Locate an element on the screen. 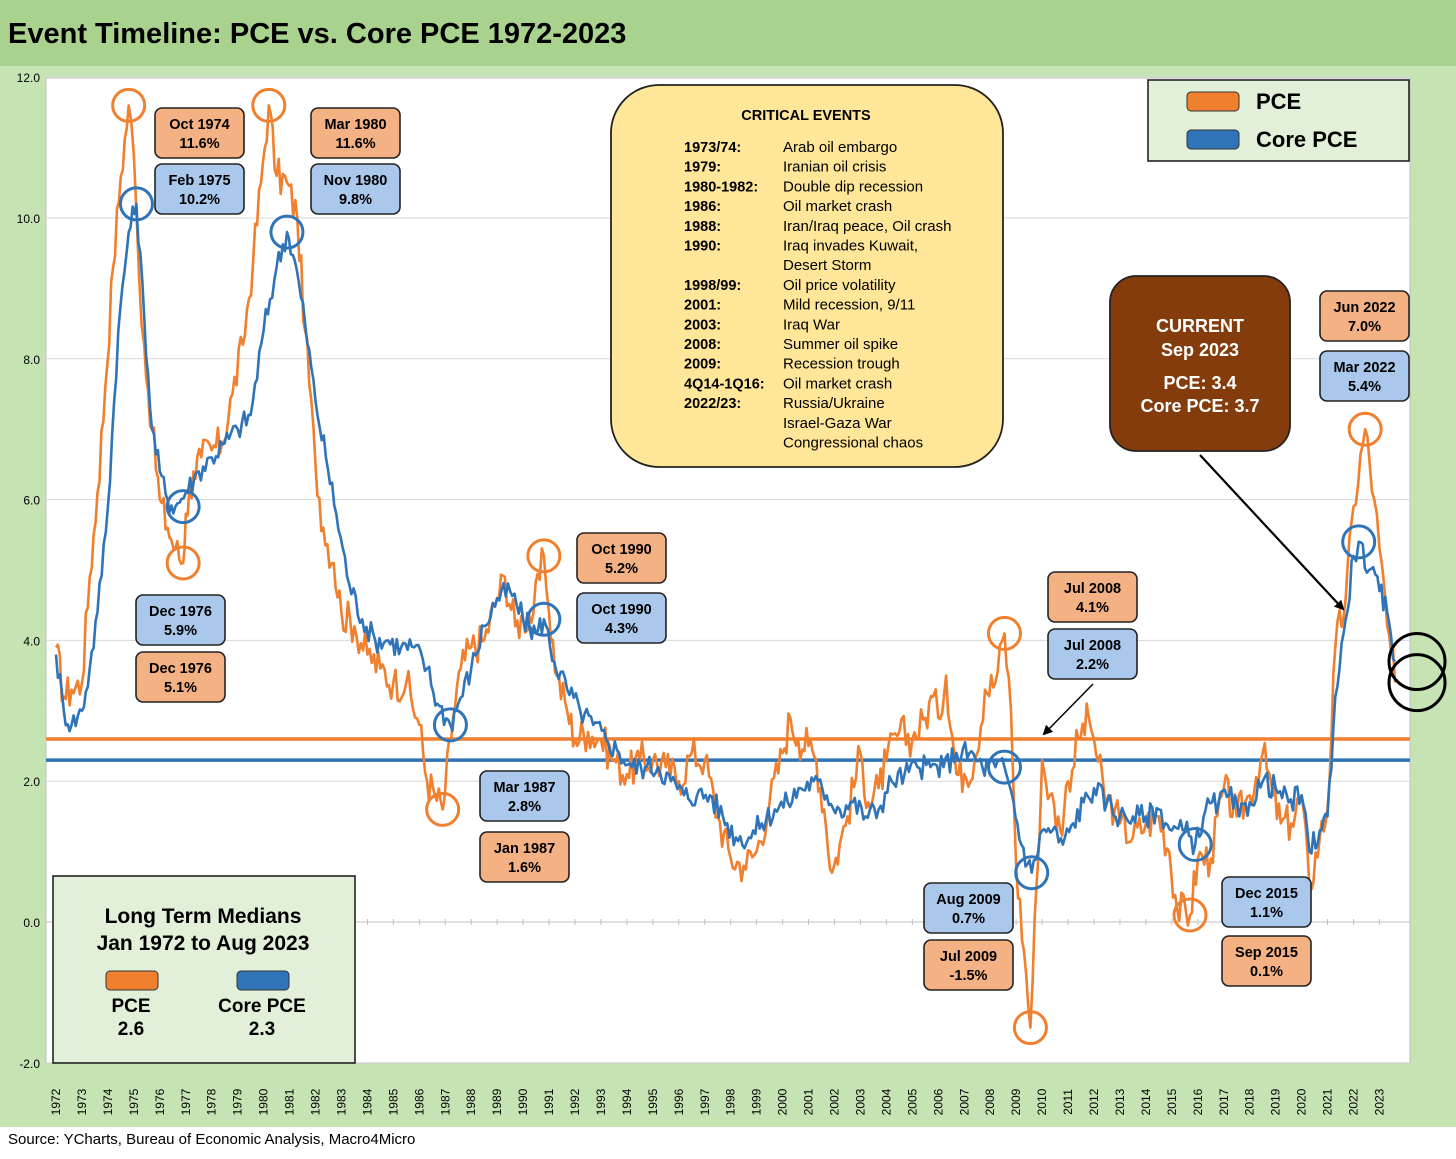 This screenshot has height=1159, width=1456. x-tick-label: 2002 is located at coordinates (835, 1101).